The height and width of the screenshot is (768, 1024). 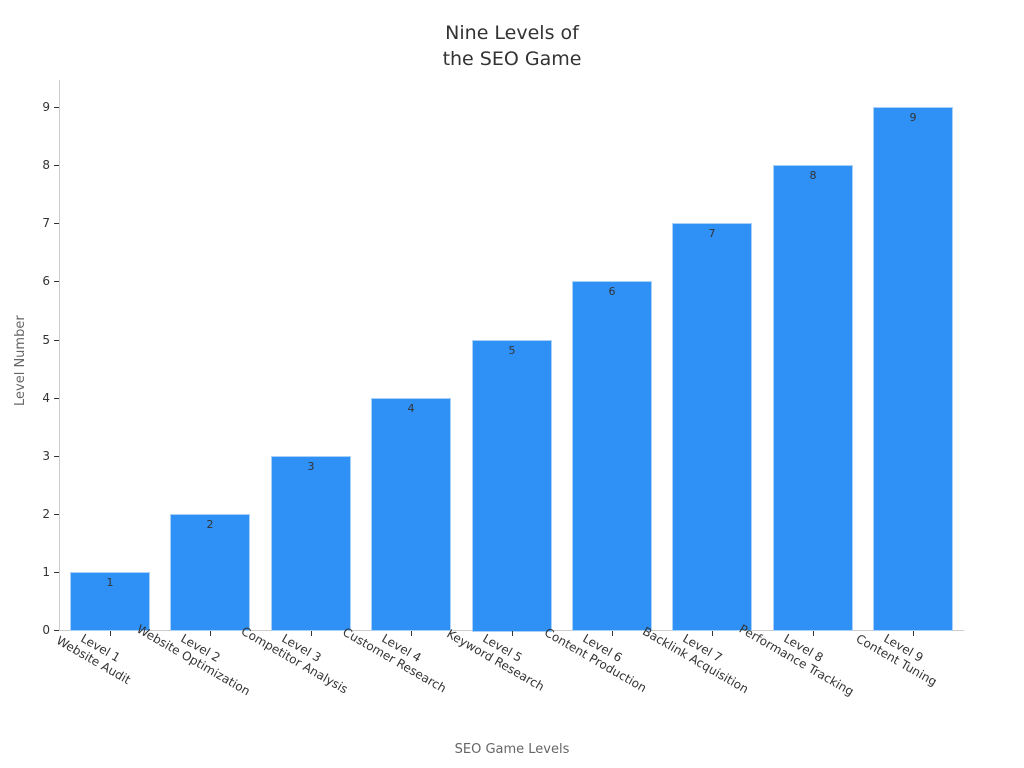 I want to click on bar-value-label: 7, so click(x=712, y=233).